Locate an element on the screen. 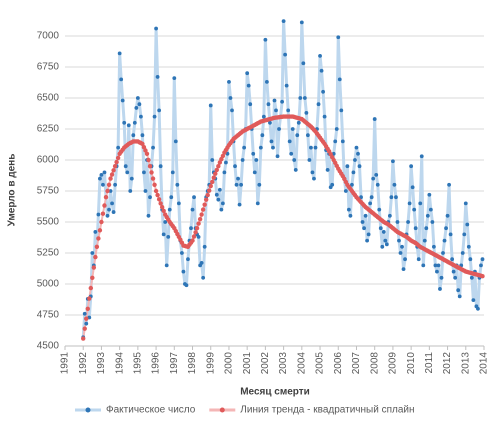 The image size is (500, 430). x-tick-label: 2008 is located at coordinates (374, 363).